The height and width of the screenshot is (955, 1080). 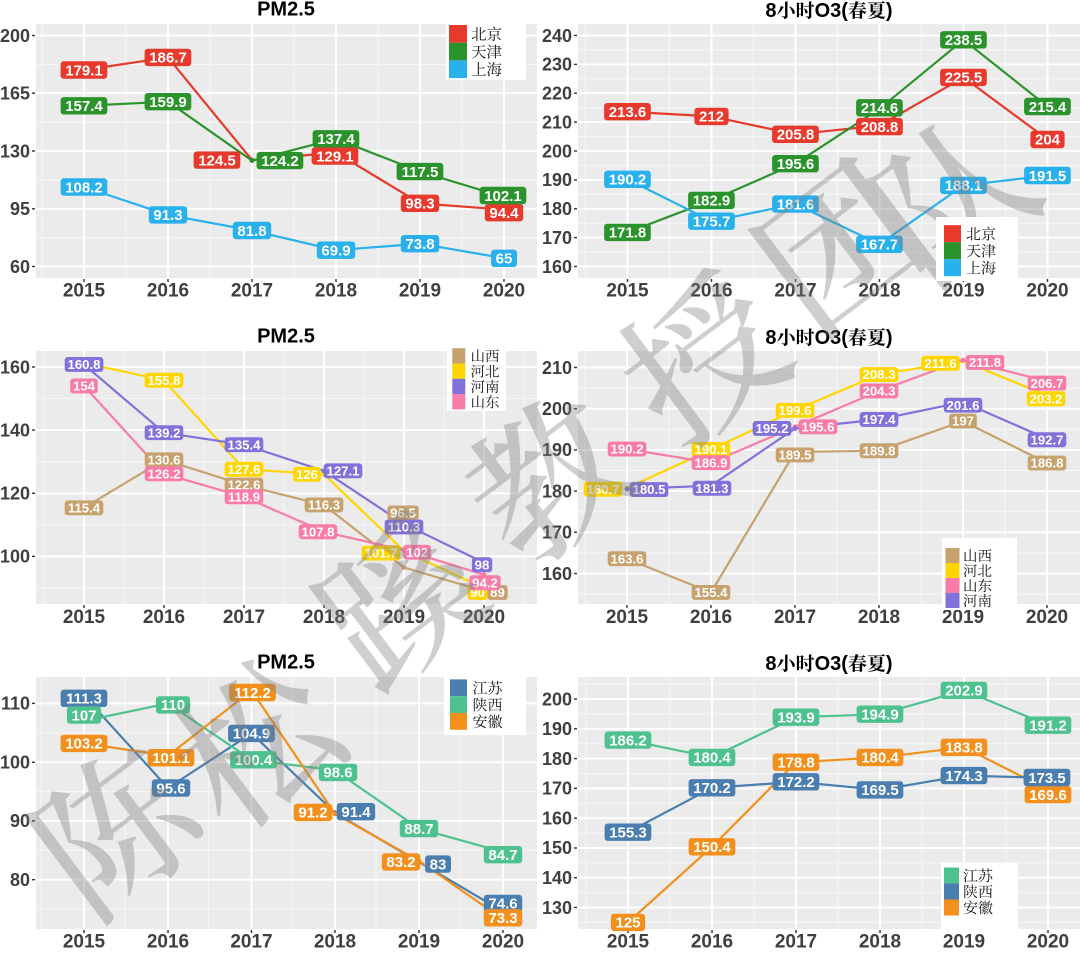 I want to click on svg-text: 174.3, so click(x=964, y=776).